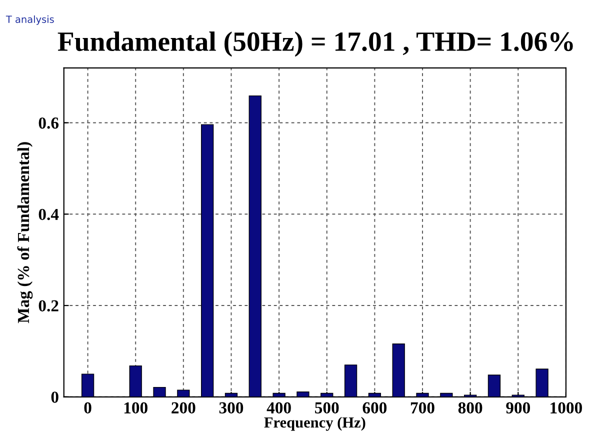 This screenshot has height=441, width=597. Describe the element at coordinates (315, 423) in the screenshot. I see `x-axis-title: Frequency (Hz)` at that location.